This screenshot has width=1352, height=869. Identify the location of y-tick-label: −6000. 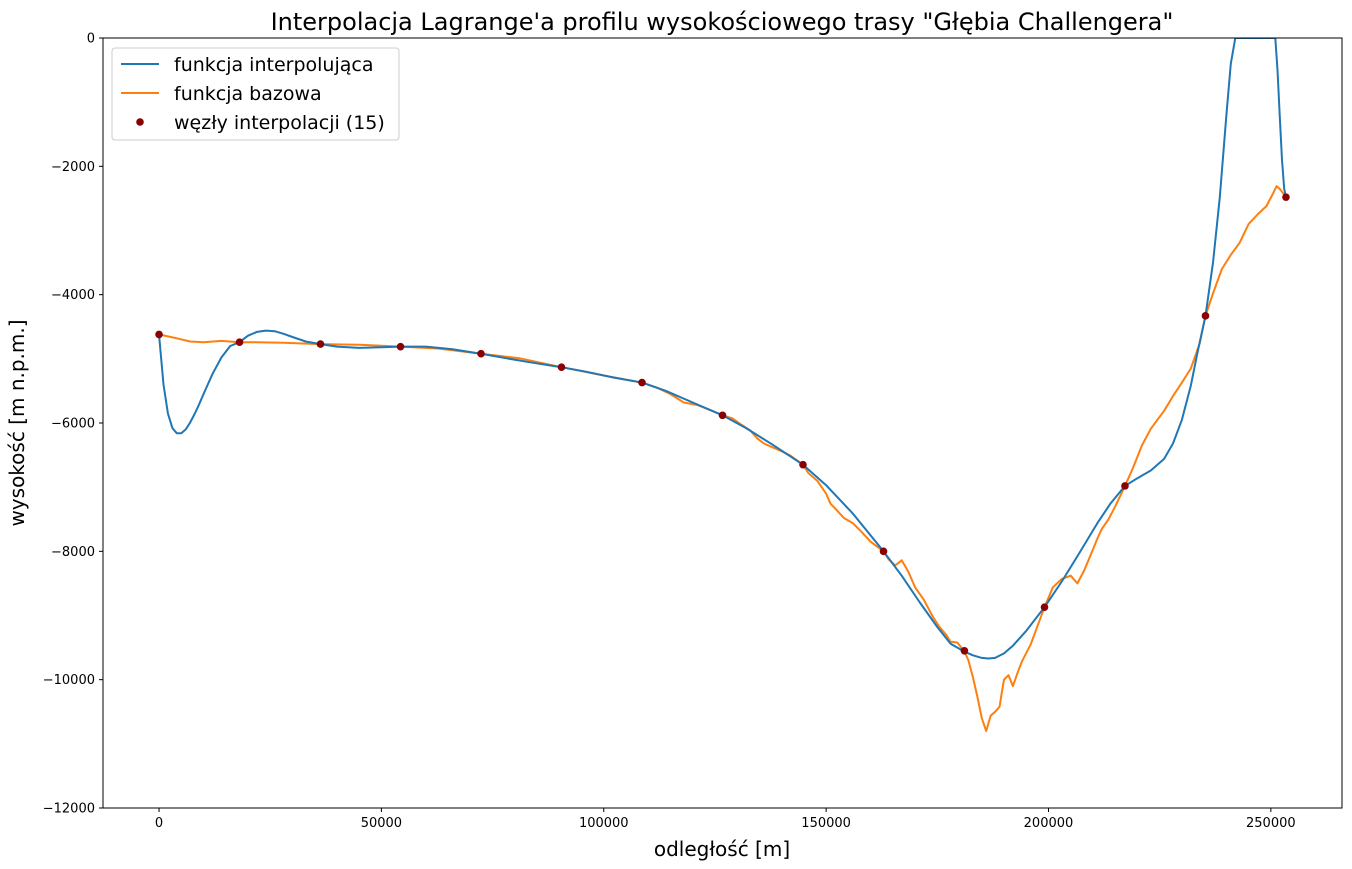
(73, 424).